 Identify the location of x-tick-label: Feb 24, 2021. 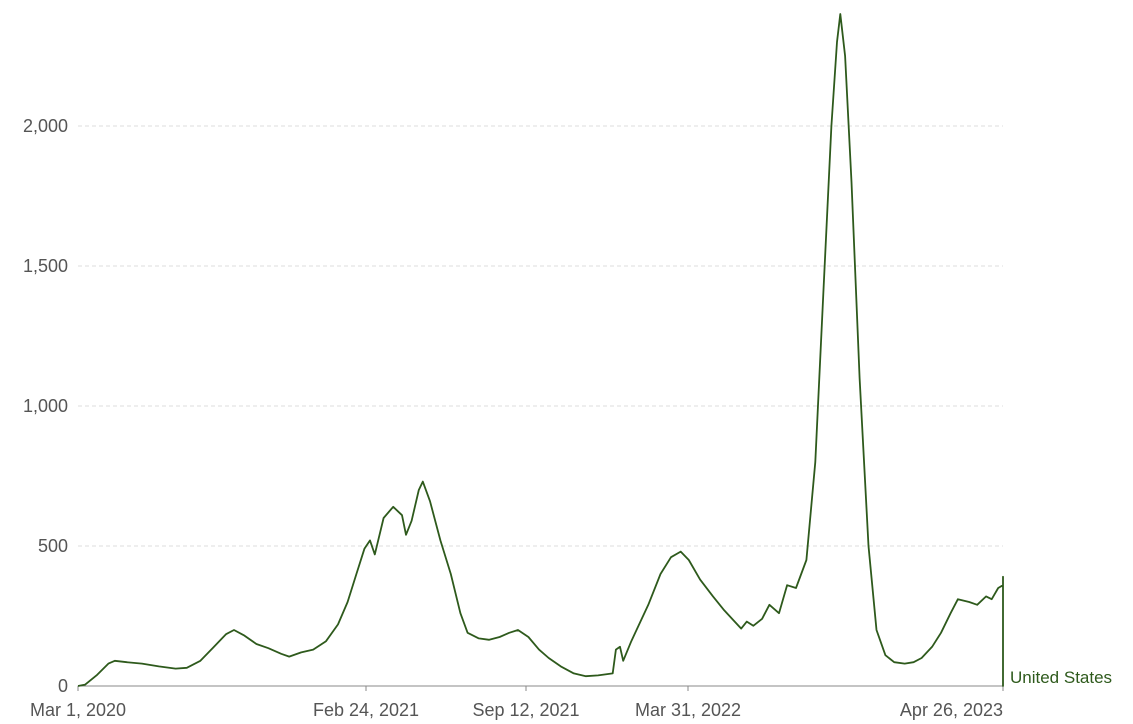
(366, 710).